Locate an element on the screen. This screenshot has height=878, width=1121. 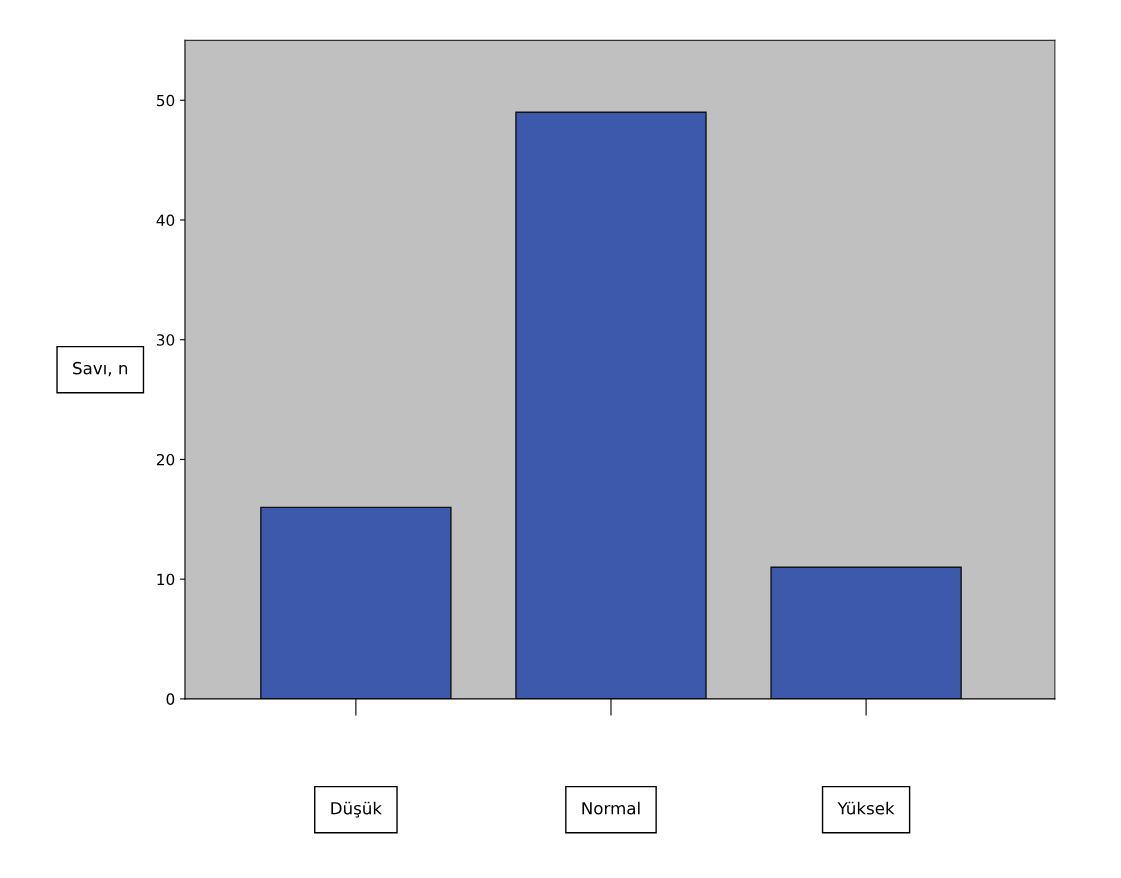
y-tick-label: 30 is located at coordinates (165, 340).